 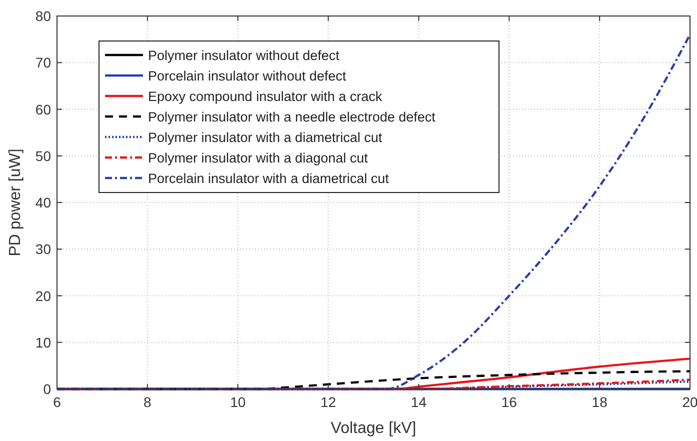 What do you see at coordinates (247, 76) in the screenshot?
I see `legend-label: Porcelain insulator without defect` at bounding box center [247, 76].